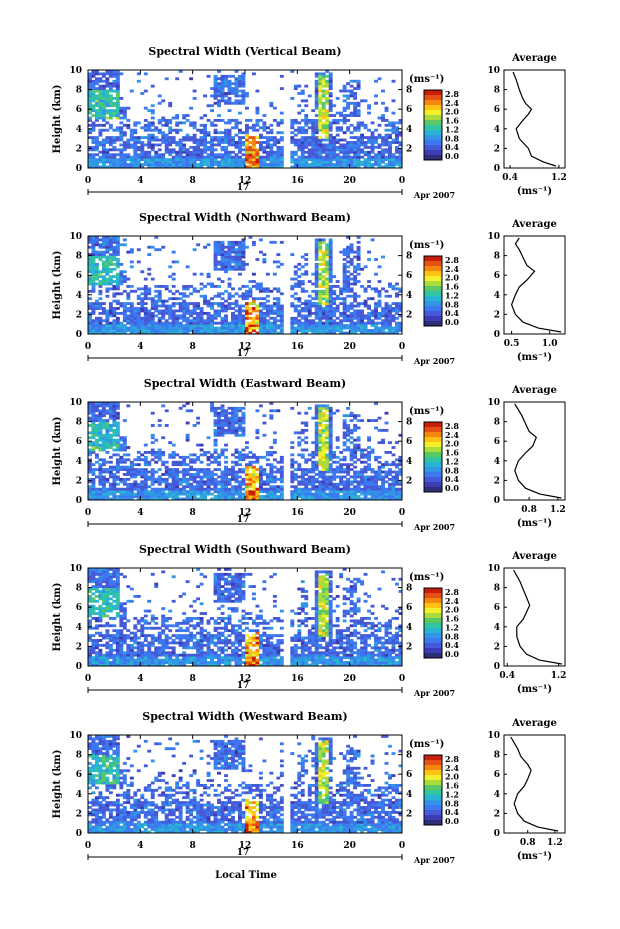 The height and width of the screenshot is (929, 620). I want to click on y-tick-label: 0, so click(79, 169).